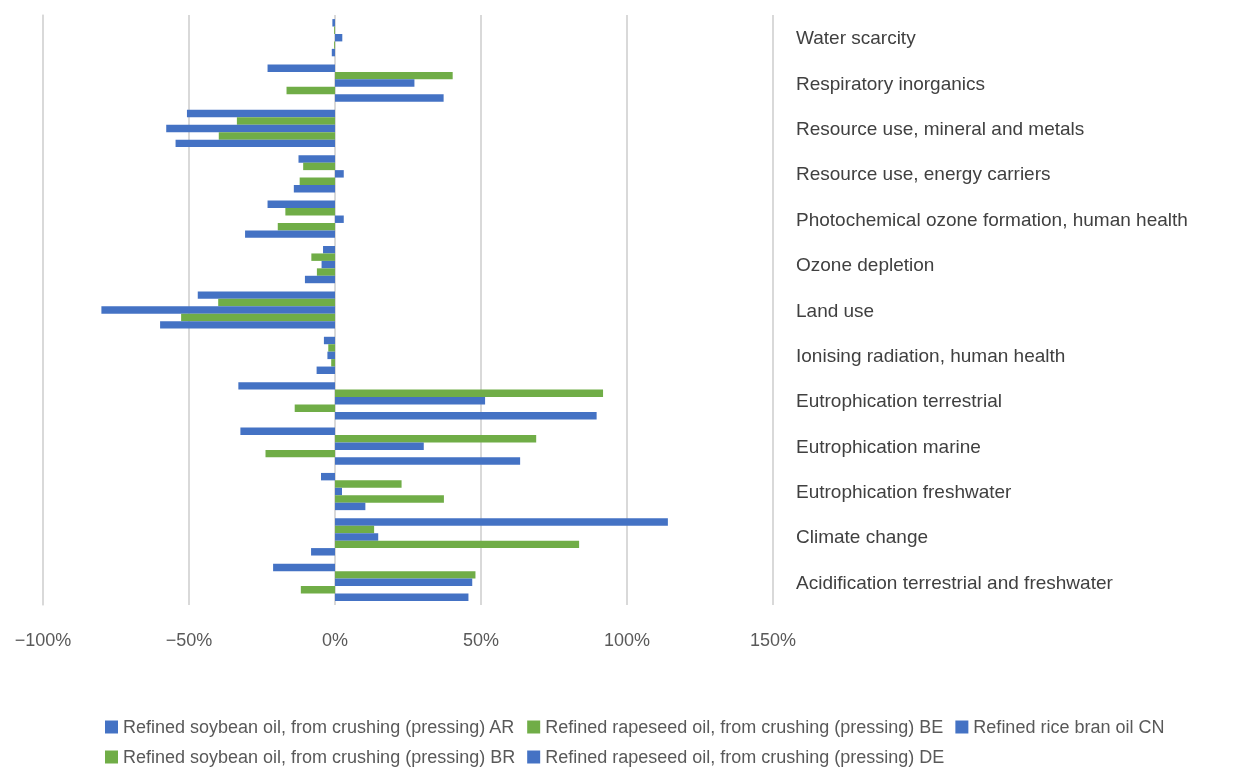 This screenshot has height=771, width=1257. Describe the element at coordinates (745, 757) in the screenshot. I see `legend-label: Refined rapeseed oil, from crushing (pressing) DE` at that location.